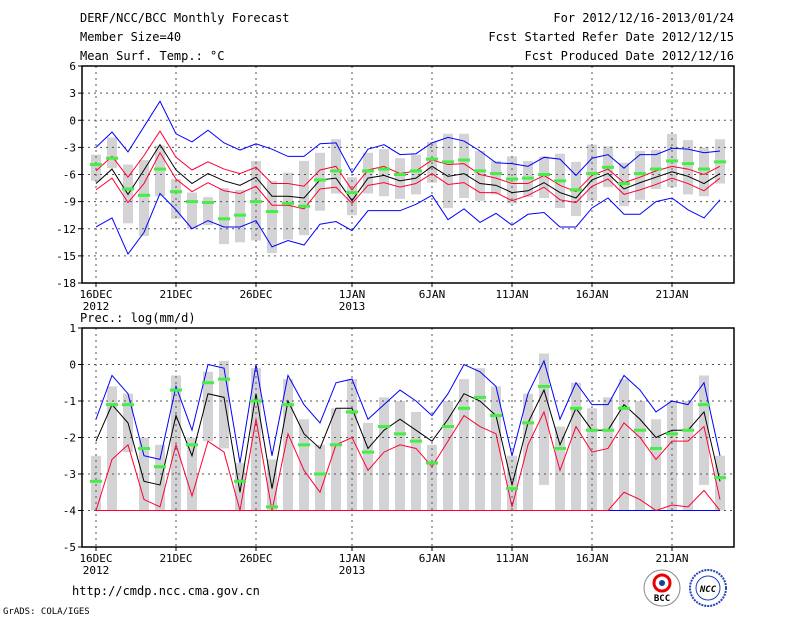 The image size is (800, 618). Describe the element at coordinates (175, 558) in the screenshot. I see `x-tick-label: 21DEC` at that location.